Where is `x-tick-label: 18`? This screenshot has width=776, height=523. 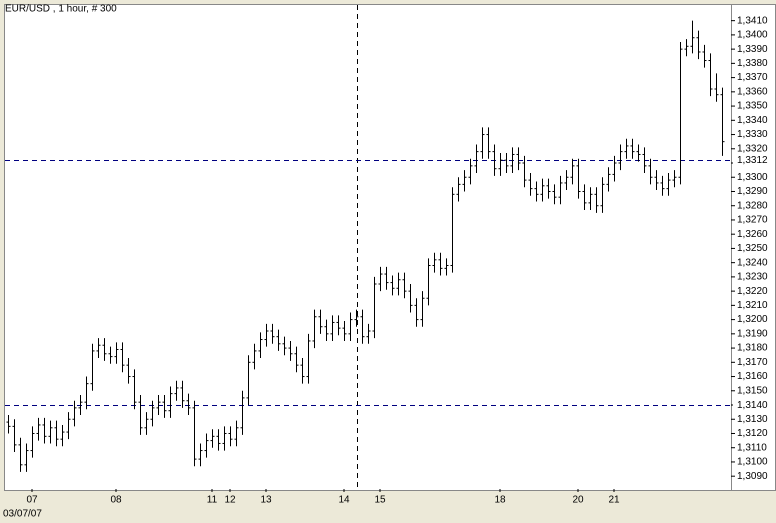
x-tick-label: 18 is located at coordinates (500, 500).